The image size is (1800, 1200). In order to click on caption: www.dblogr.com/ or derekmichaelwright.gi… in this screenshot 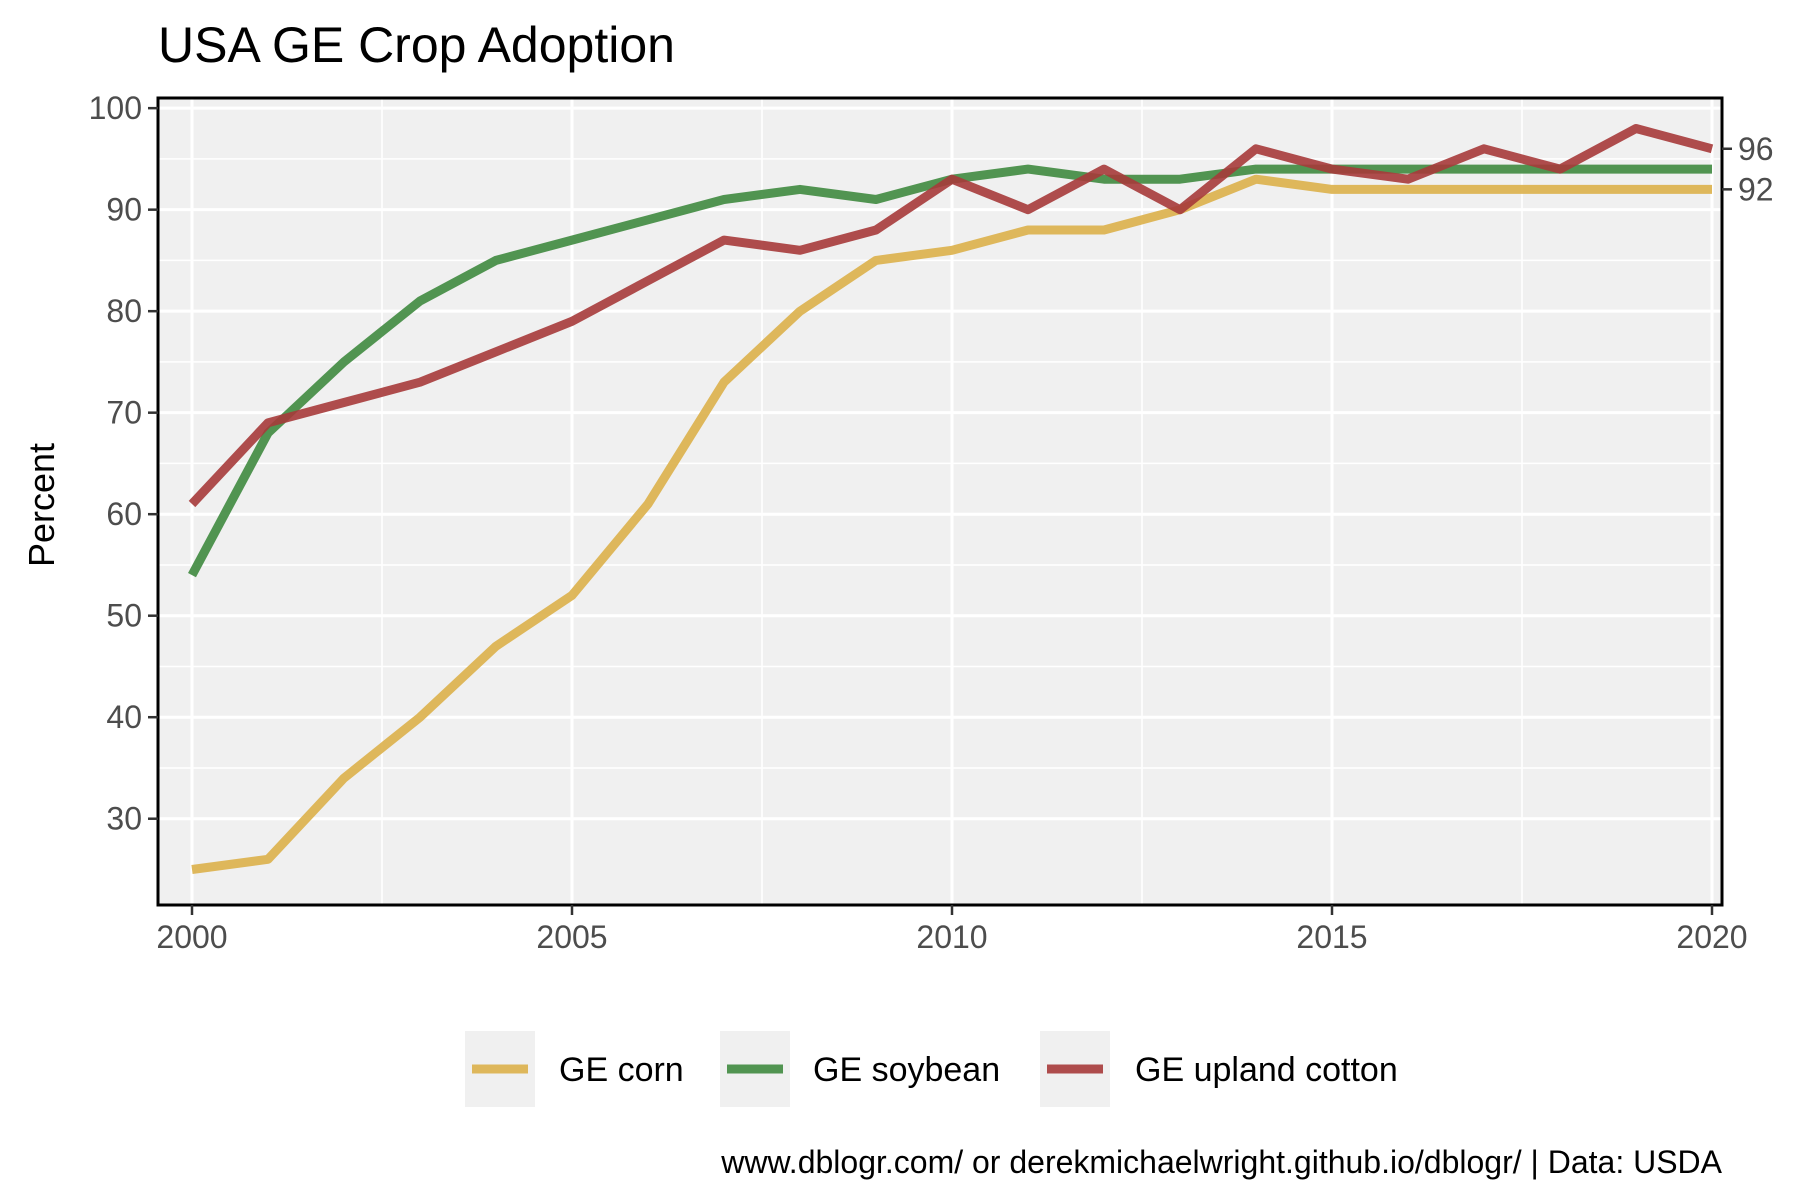, I will do `click(1221, 1162)`.